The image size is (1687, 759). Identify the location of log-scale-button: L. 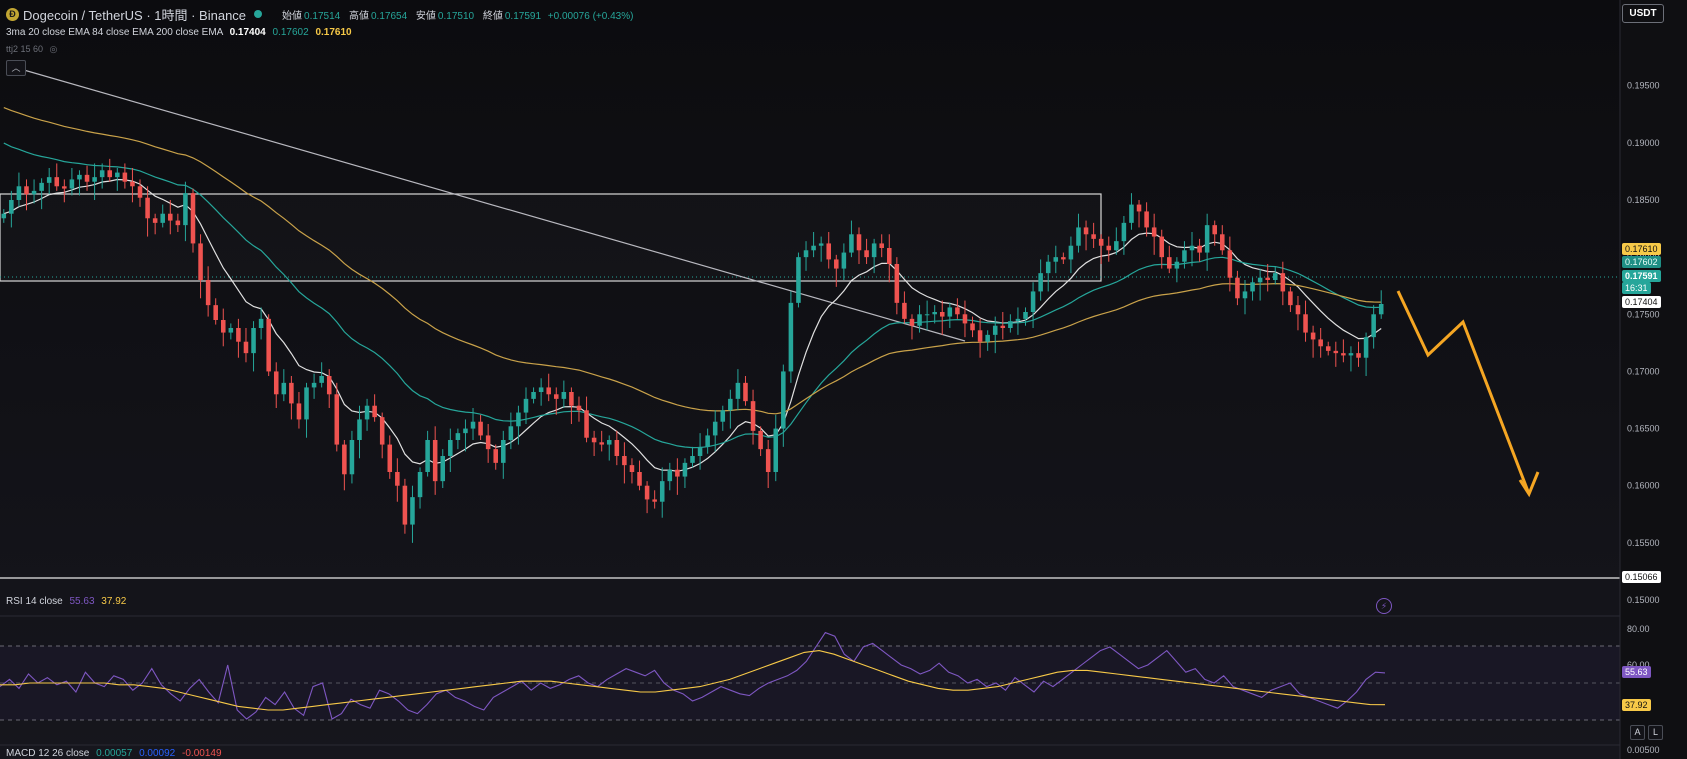
(1655, 732).